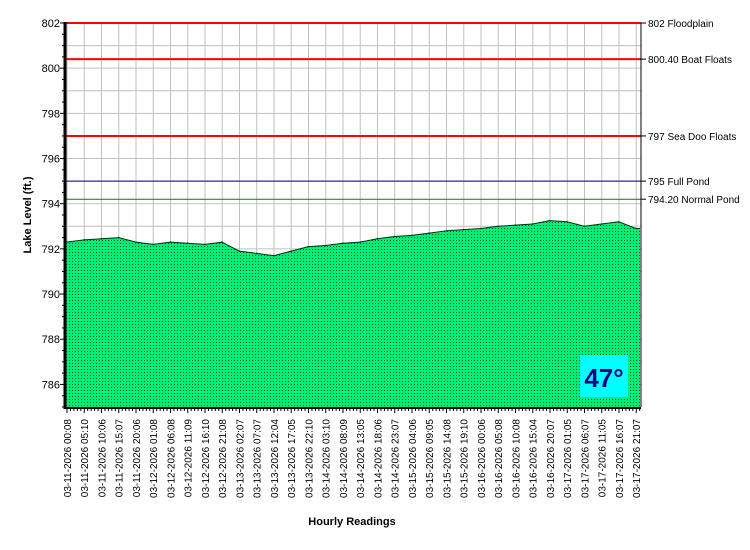  Describe the element at coordinates (620, 458) in the screenshot. I see `x-tick-label: 03-17-2026 16:07` at that location.